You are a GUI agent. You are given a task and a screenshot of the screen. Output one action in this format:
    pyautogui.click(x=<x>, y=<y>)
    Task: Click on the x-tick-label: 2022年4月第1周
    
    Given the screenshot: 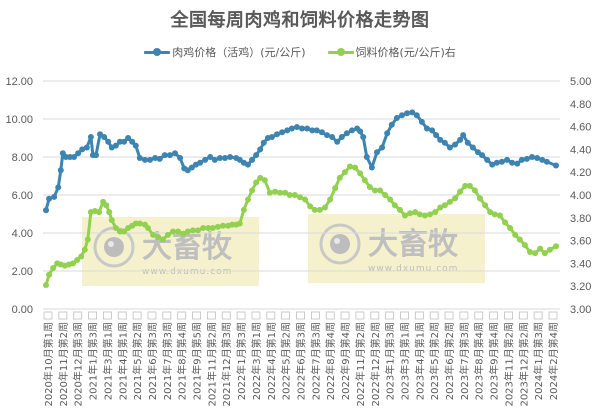 What is the action you would take?
    pyautogui.click(x=271, y=361)
    